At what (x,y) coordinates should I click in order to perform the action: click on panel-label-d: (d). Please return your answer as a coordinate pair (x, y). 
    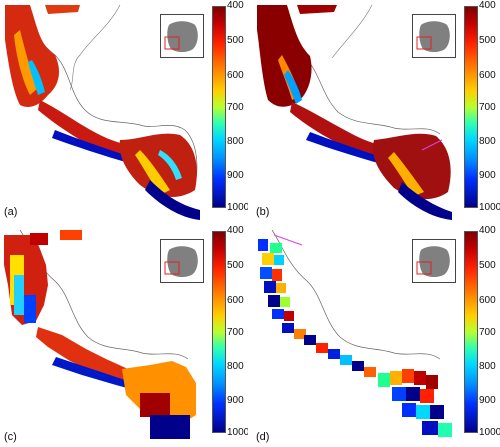
    Looking at the image, I should click on (263, 437).